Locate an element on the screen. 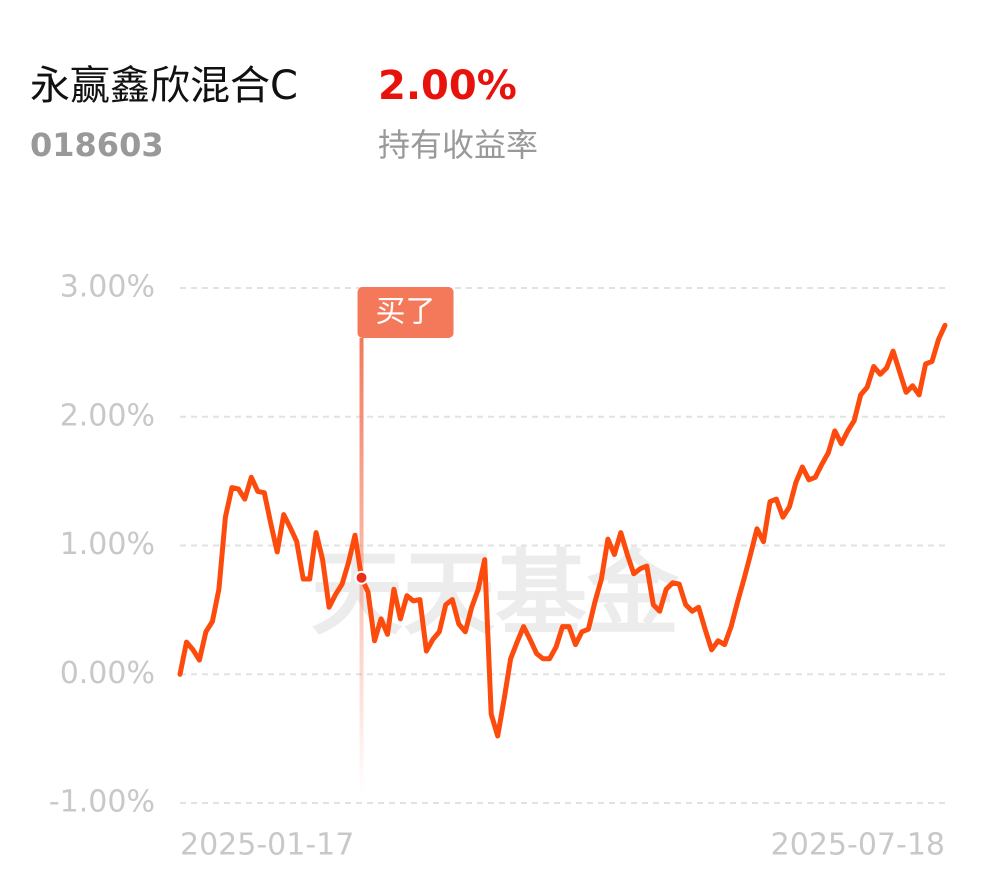 Image resolution: width=990 pixels, height=878 pixels. holding-return: 2.00% is located at coordinates (447, 86).